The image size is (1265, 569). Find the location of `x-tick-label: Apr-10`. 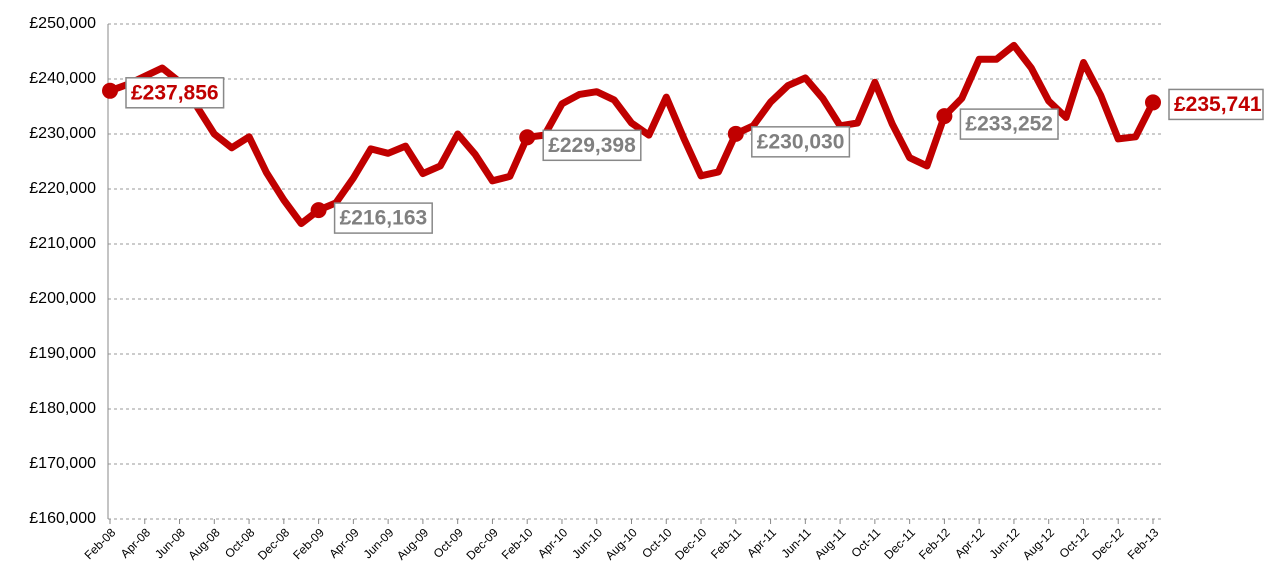

x-tick-label: Apr-10 is located at coordinates (553, 543).